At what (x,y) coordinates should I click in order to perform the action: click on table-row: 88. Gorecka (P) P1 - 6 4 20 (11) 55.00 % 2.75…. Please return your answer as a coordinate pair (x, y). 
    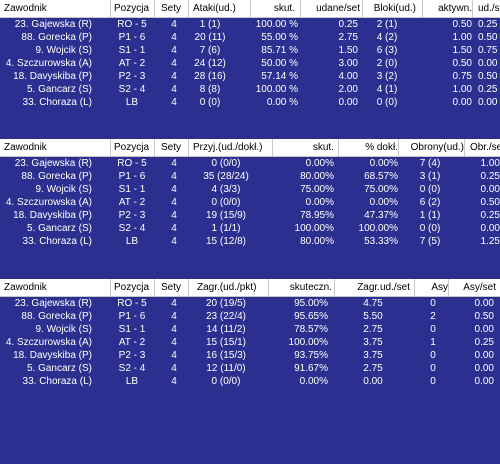
    Looking at the image, I should click on (250, 37).